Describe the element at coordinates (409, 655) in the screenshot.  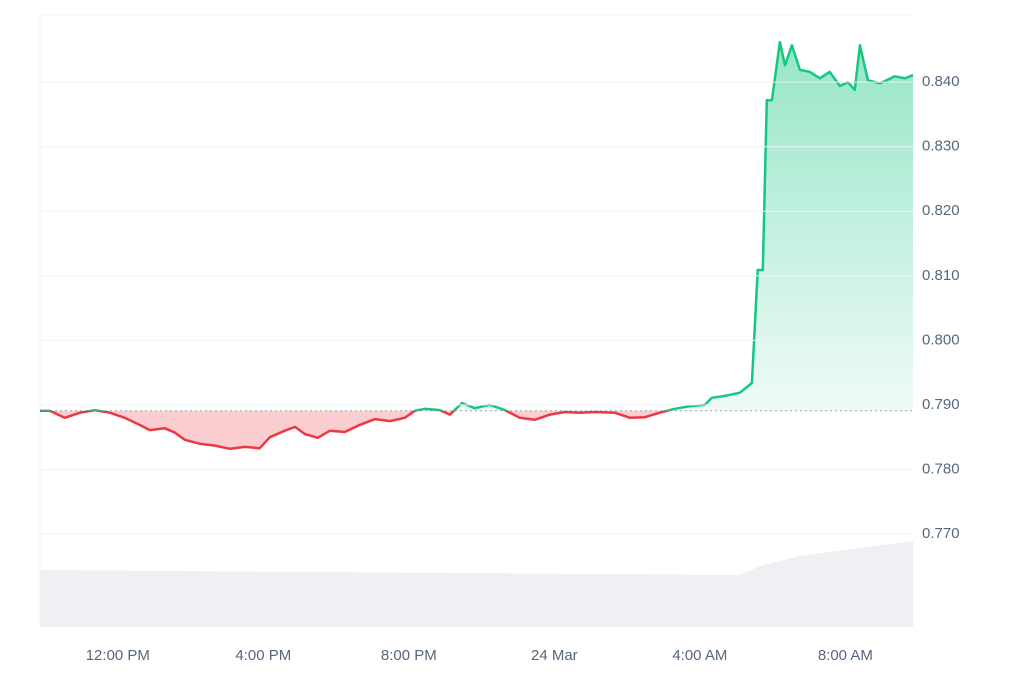
I see `x-tick-label: 8:00 PM` at that location.